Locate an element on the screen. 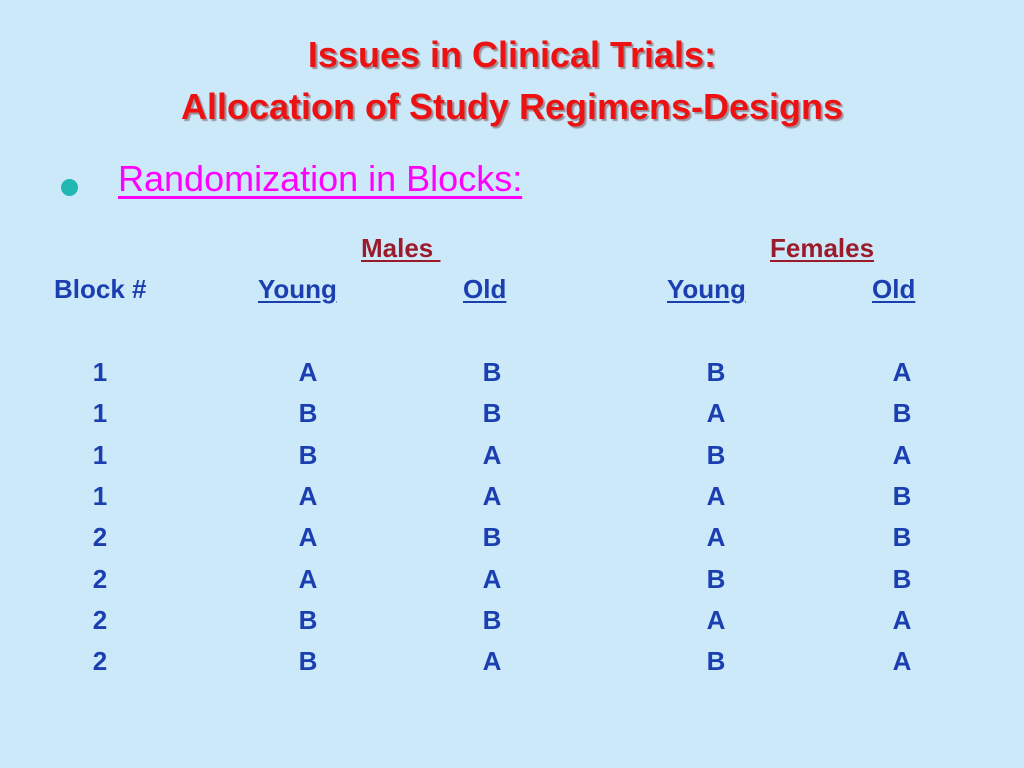 The height and width of the screenshot is (768, 1024). females-young-header: Young is located at coordinates (706, 289).